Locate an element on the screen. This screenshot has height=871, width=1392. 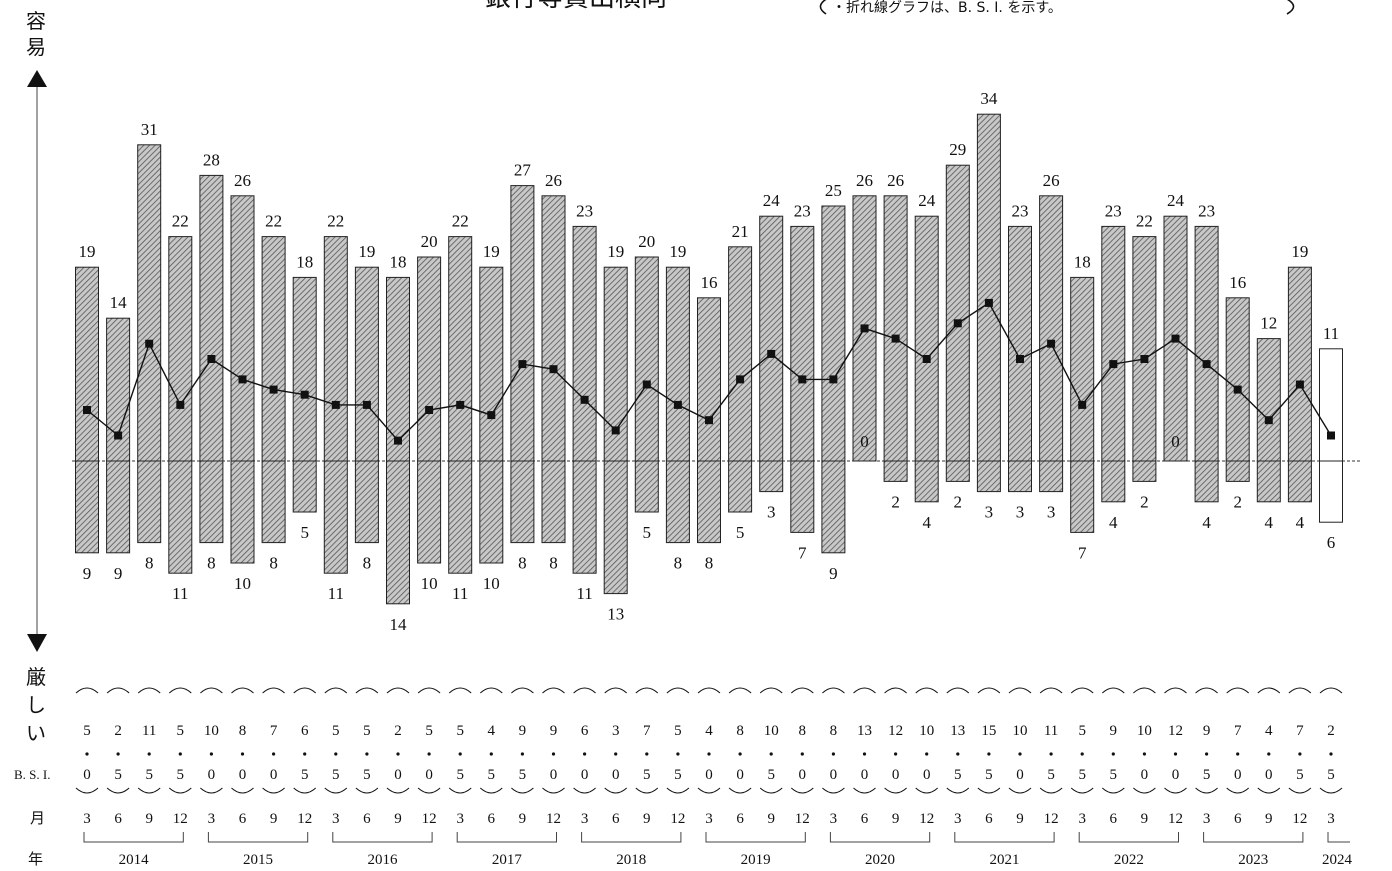
severe-value-label: 2 is located at coordinates (1237, 501).